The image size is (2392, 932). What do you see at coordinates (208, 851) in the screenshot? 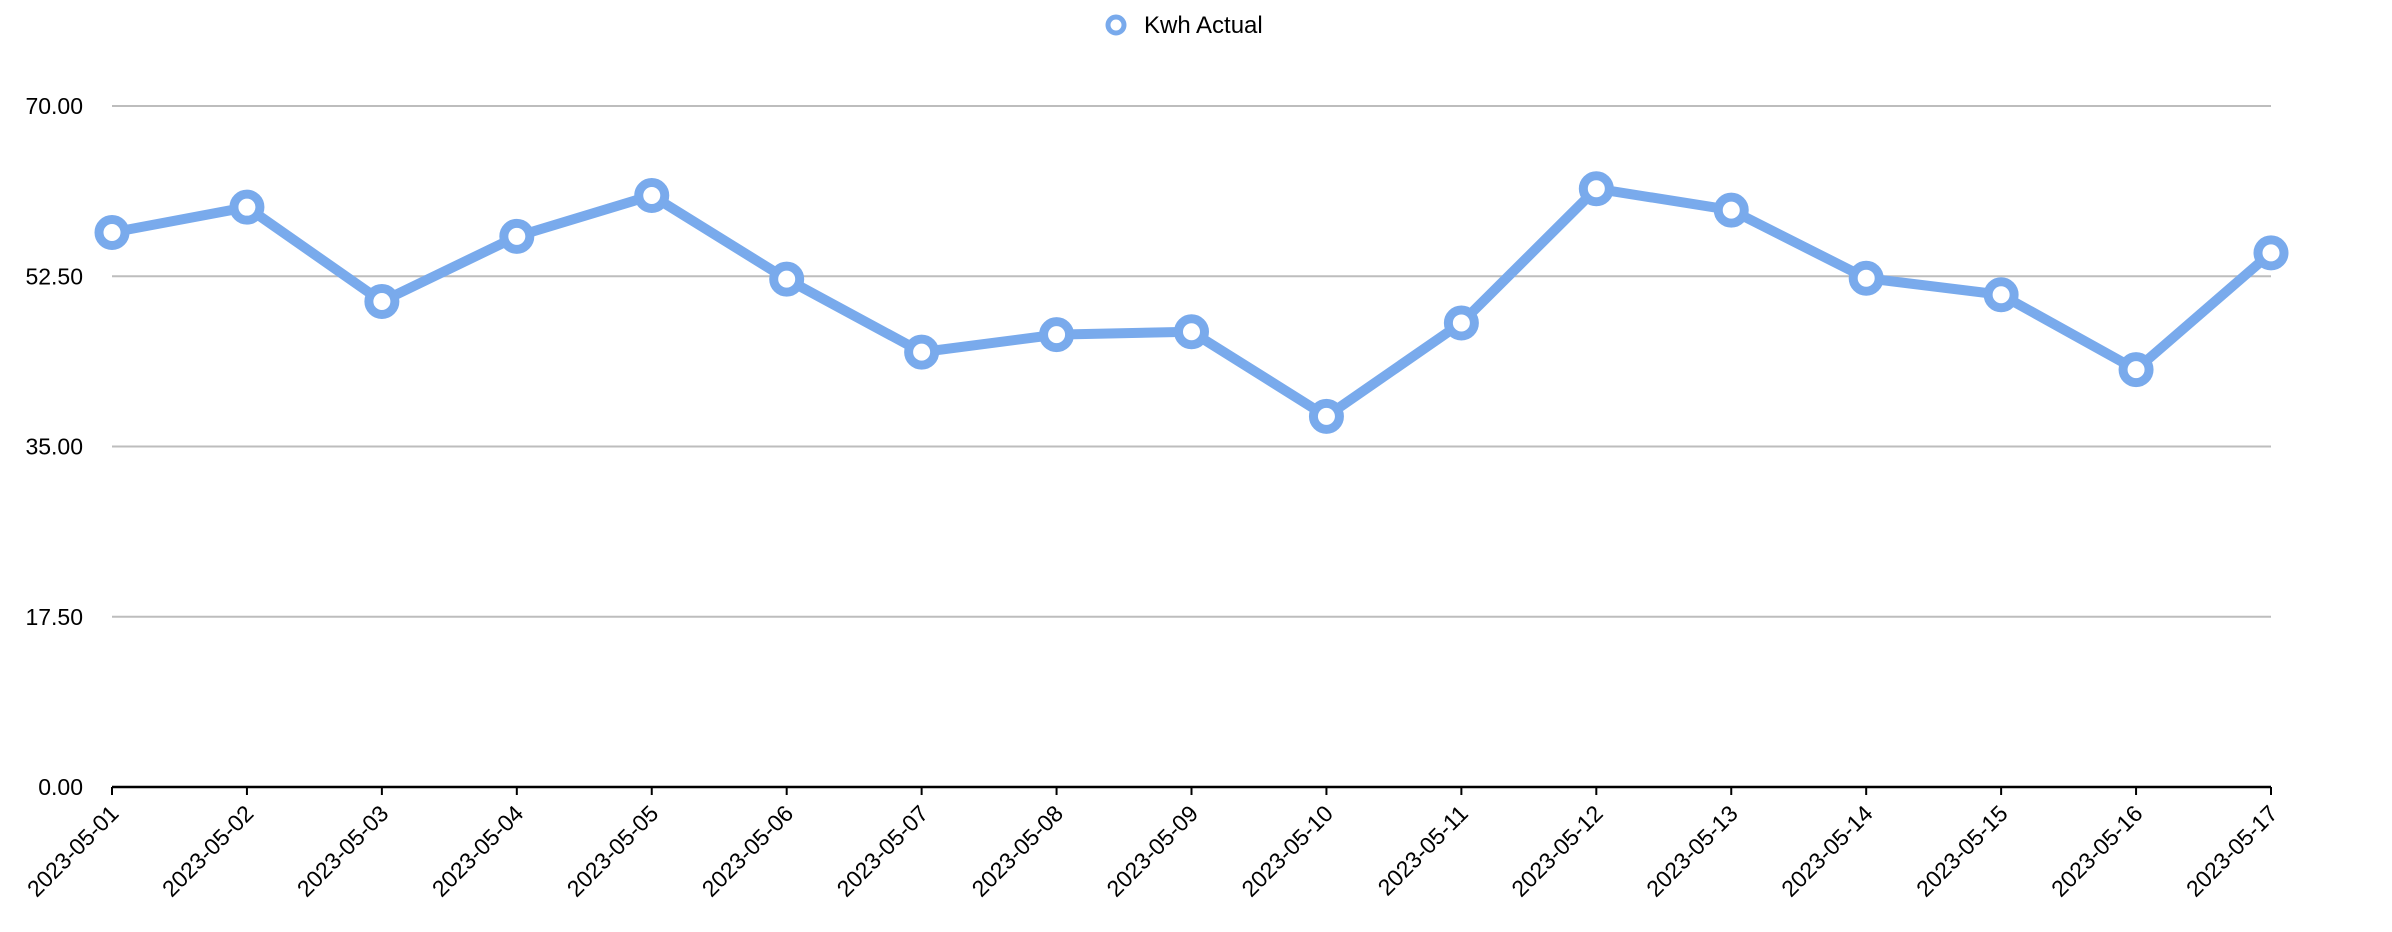
I see `x-tick-label: 2023-05-02` at bounding box center [208, 851].